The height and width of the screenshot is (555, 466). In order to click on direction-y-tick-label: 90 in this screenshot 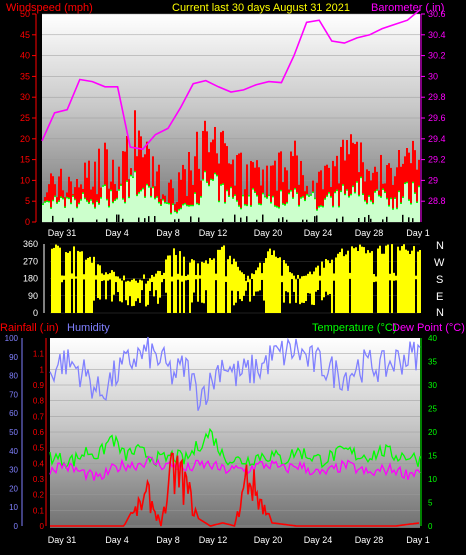, I will do `click(33, 296)`.